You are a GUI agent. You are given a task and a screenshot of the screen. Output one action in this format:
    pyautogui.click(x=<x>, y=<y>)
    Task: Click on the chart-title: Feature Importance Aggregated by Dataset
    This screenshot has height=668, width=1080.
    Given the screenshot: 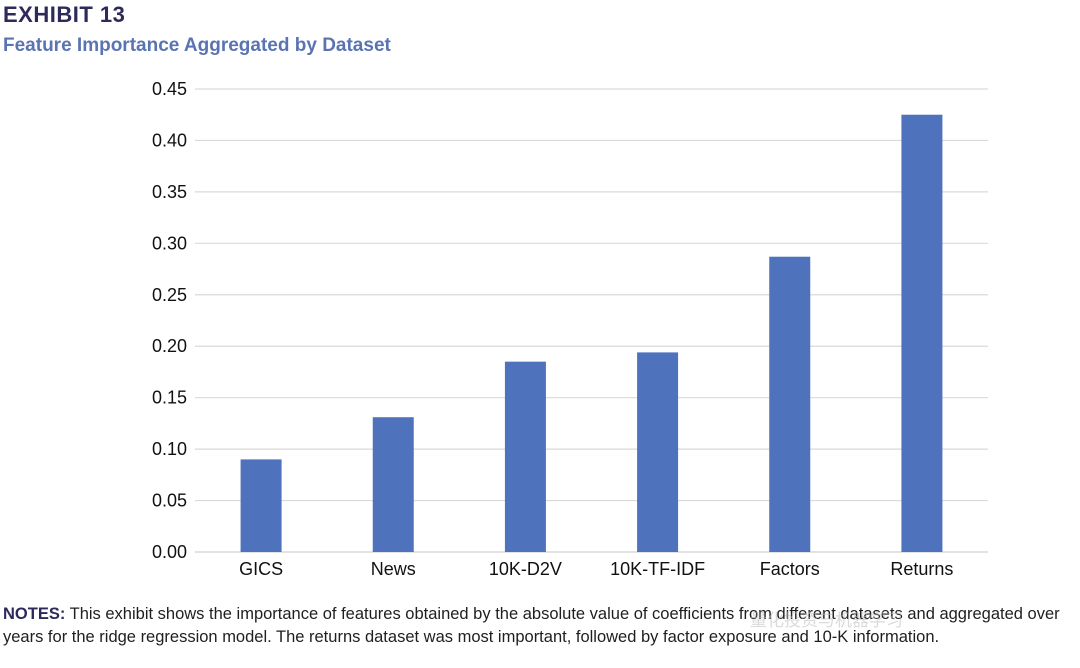 What is the action you would take?
    pyautogui.click(x=197, y=45)
    